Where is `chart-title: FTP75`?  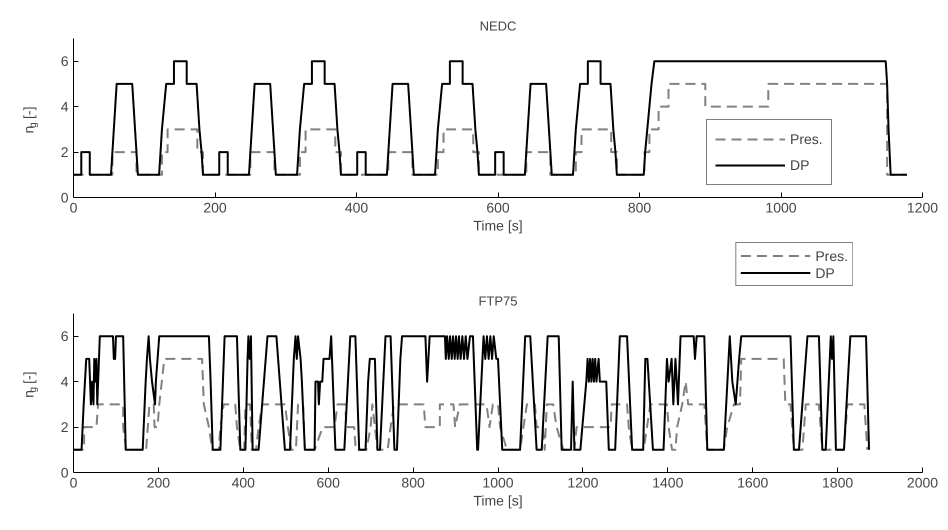 chart-title: FTP75 is located at coordinates (498, 301).